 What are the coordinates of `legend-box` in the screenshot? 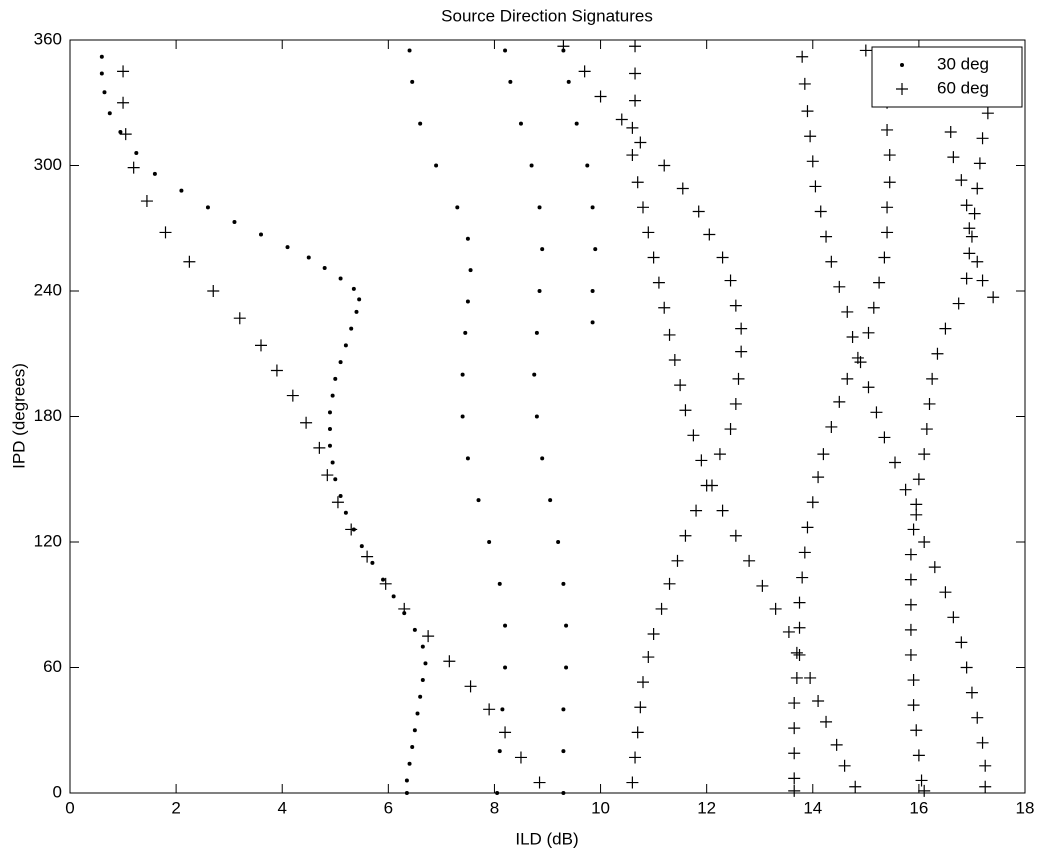 It's located at (947, 77).